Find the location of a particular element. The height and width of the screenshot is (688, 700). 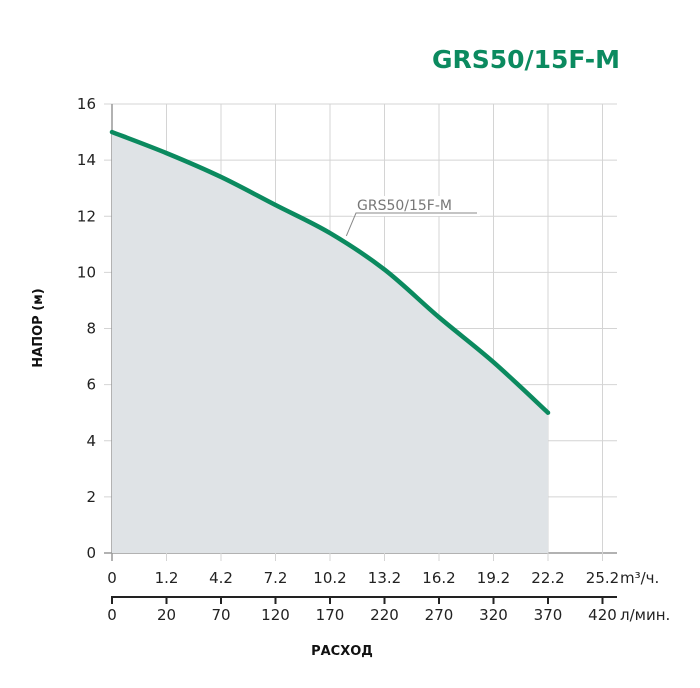

y-tick-label: 0 is located at coordinates (91, 553).